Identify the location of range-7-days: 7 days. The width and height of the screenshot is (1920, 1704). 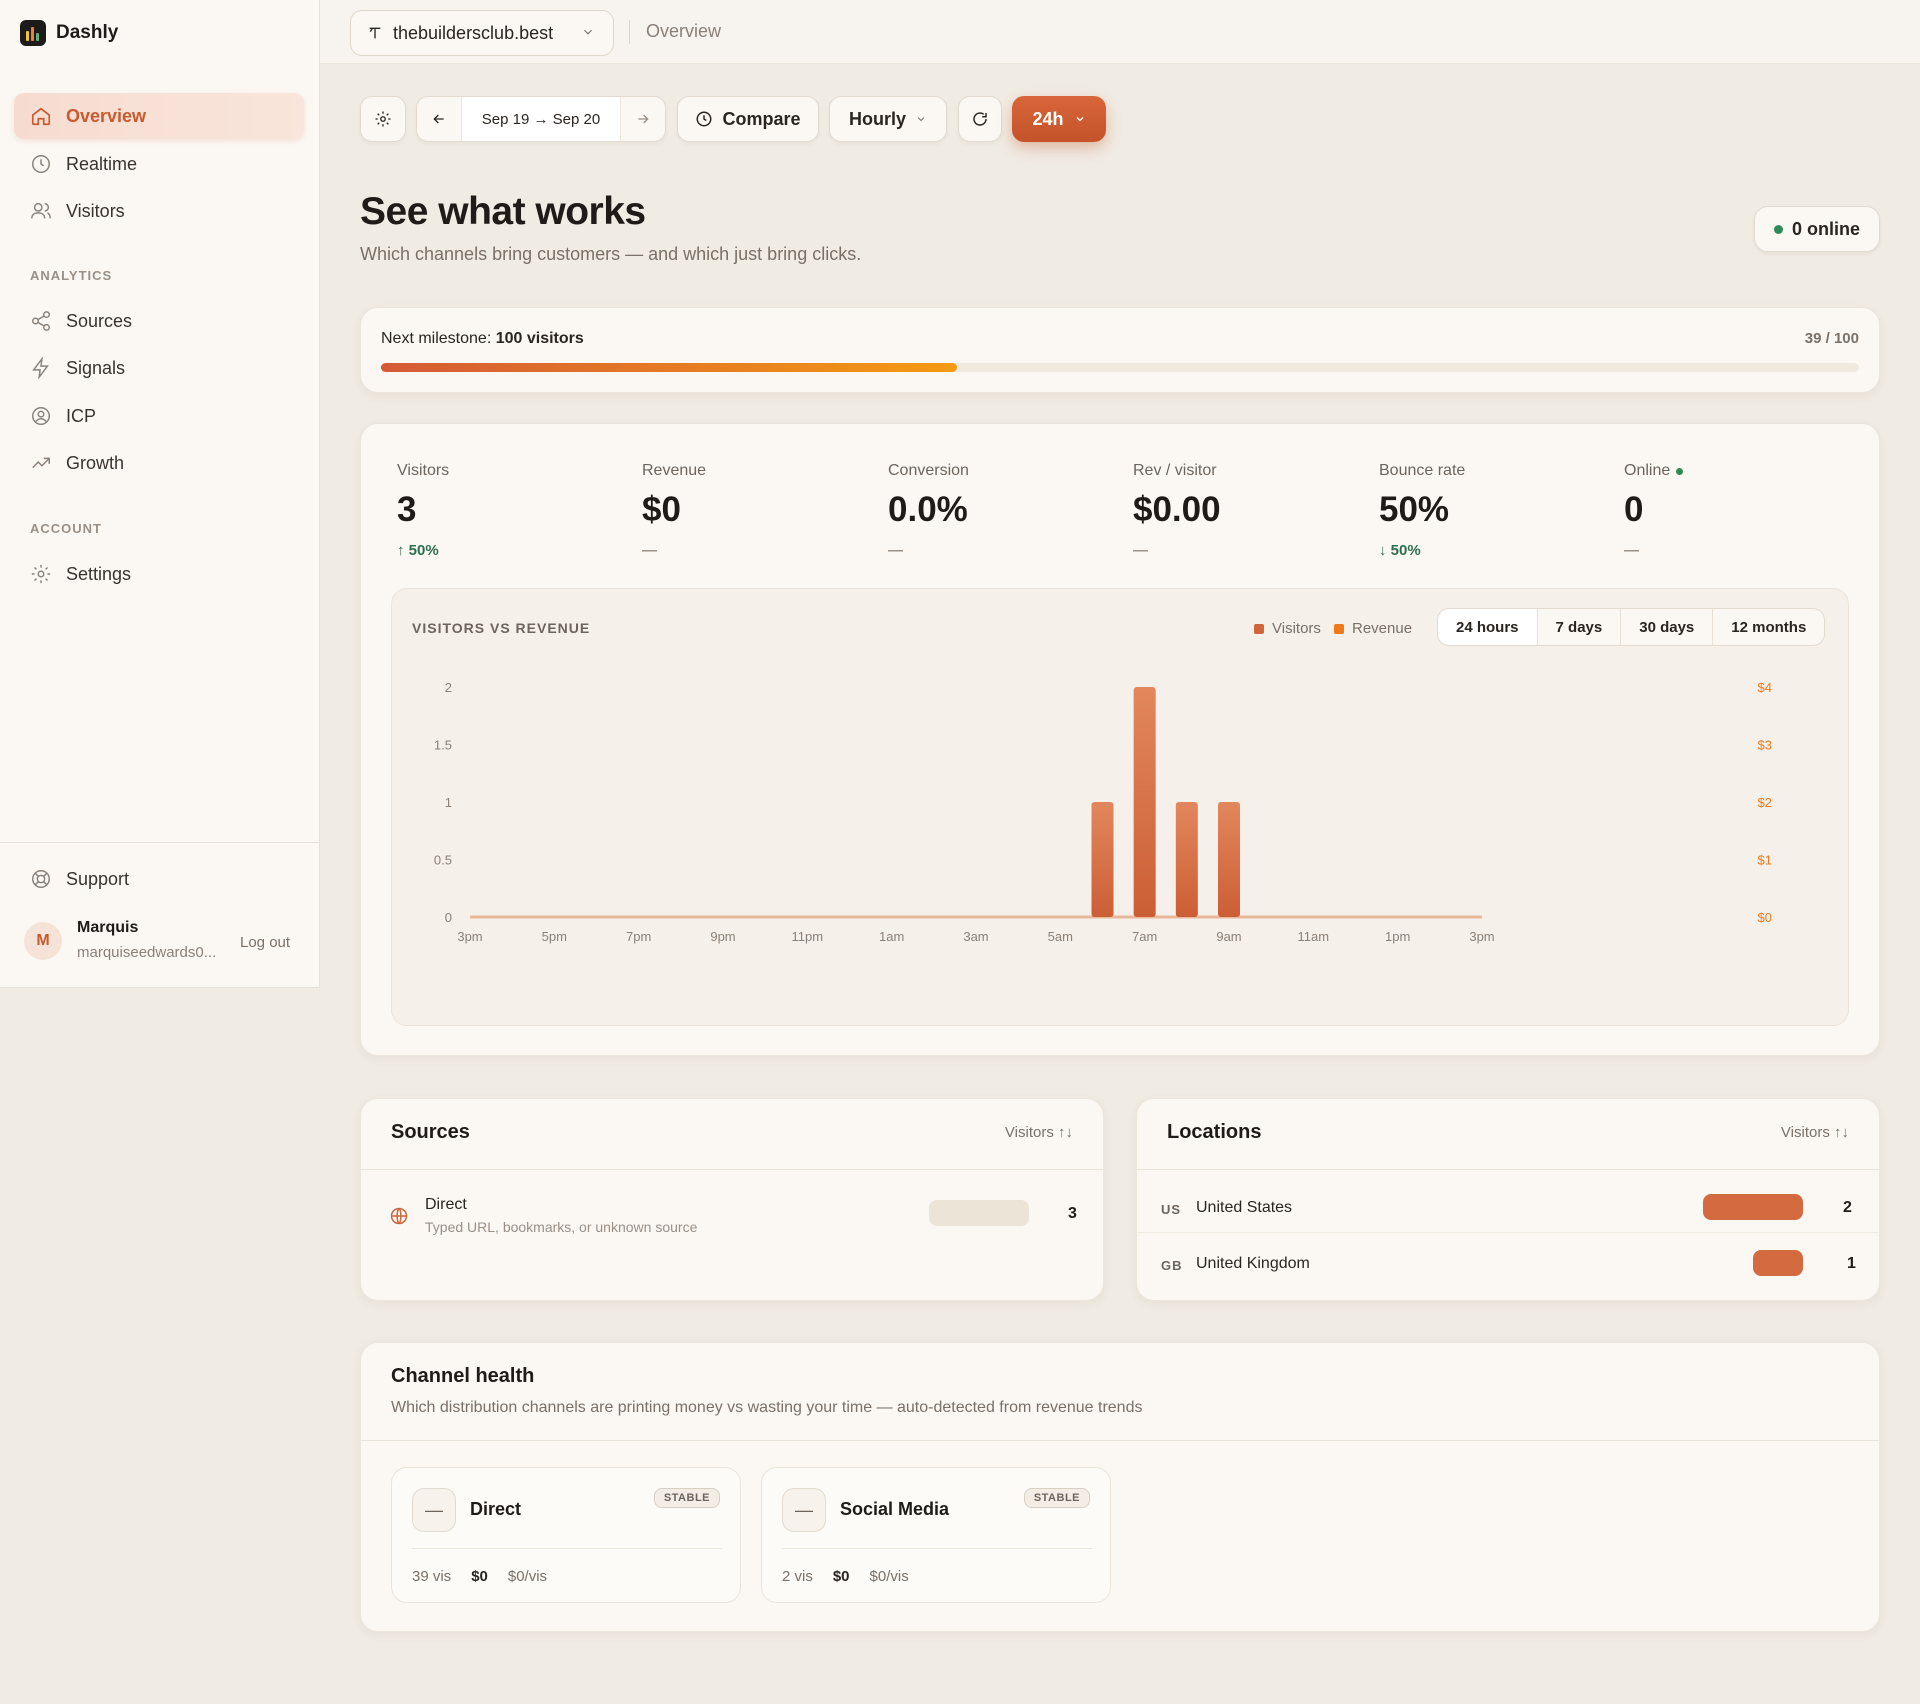
(1580, 627).